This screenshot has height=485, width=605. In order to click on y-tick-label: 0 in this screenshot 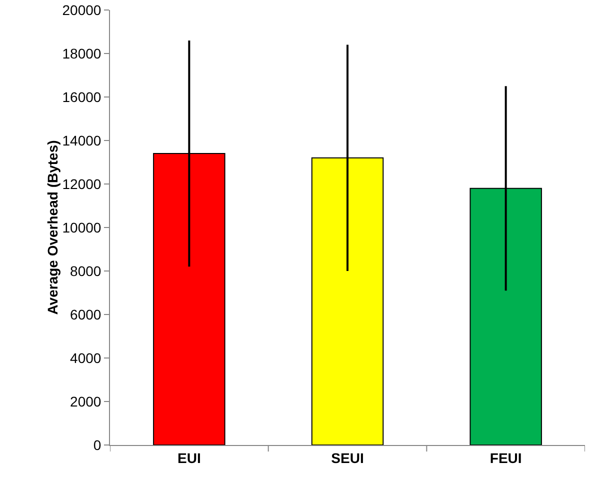, I will do `click(97, 444)`.